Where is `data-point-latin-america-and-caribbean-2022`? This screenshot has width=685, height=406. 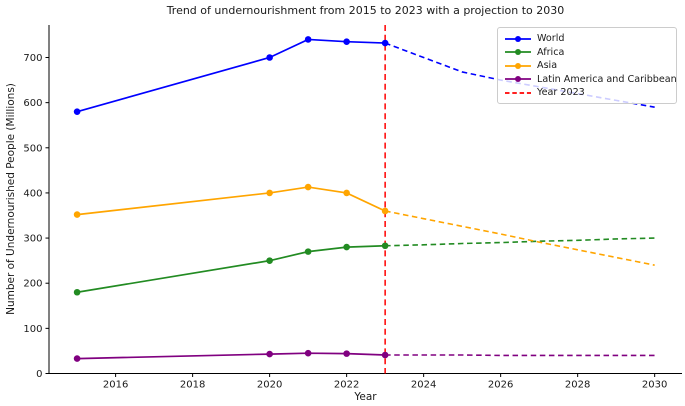 data-point-latin-america-and-caribbean-2022 is located at coordinates (346, 353).